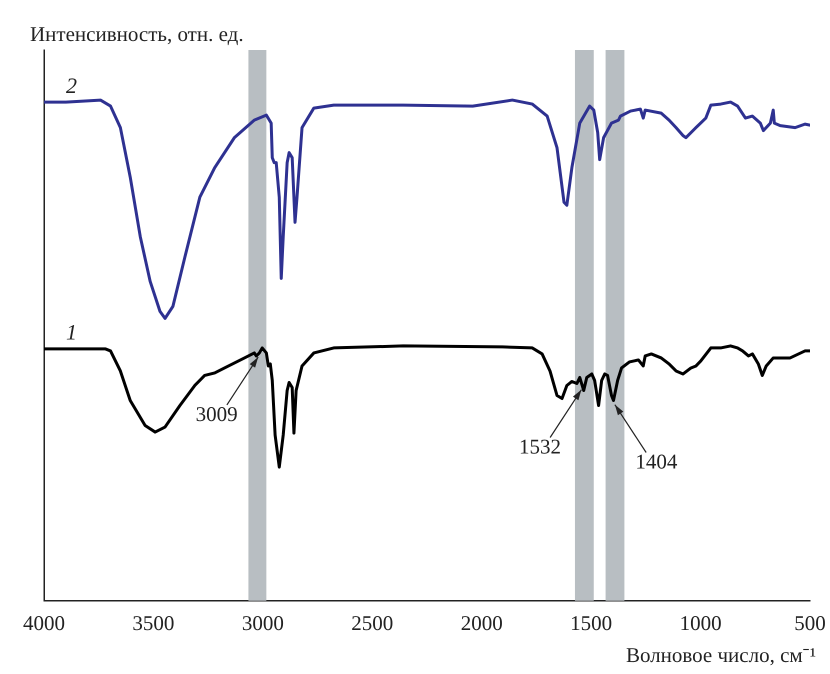 The height and width of the screenshot is (674, 830). Describe the element at coordinates (263, 622) in the screenshot. I see `x-tick-label: 3000` at that location.